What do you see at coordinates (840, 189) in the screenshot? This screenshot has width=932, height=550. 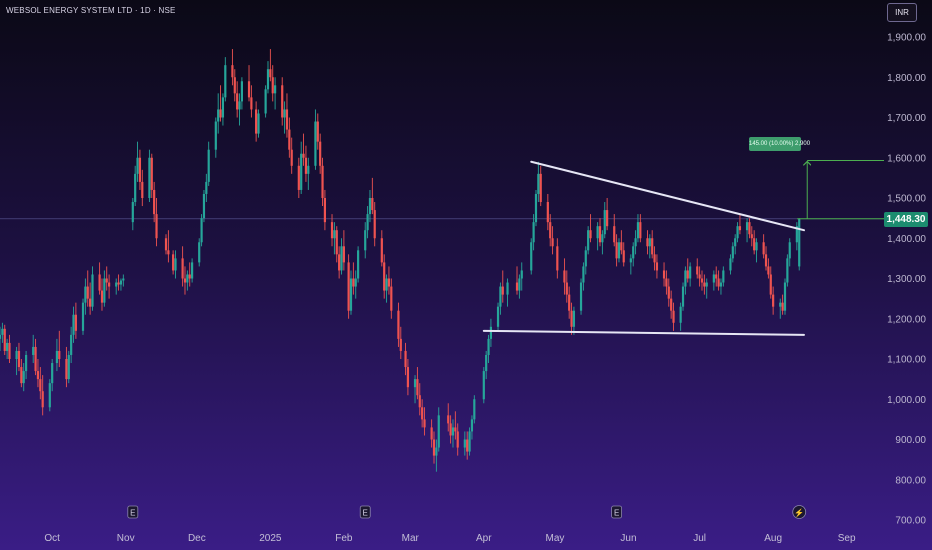 I see `measure-tool` at bounding box center [840, 189].